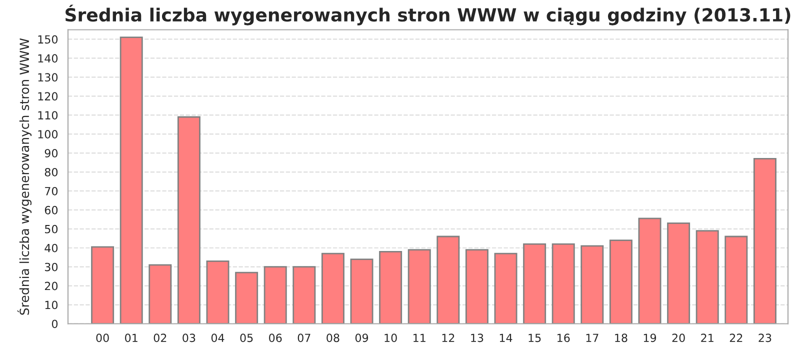 Image resolution: width=800 pixels, height=350 pixels. What do you see at coordinates (361, 338) in the screenshot?
I see `x-tick-label: 09` at bounding box center [361, 338].